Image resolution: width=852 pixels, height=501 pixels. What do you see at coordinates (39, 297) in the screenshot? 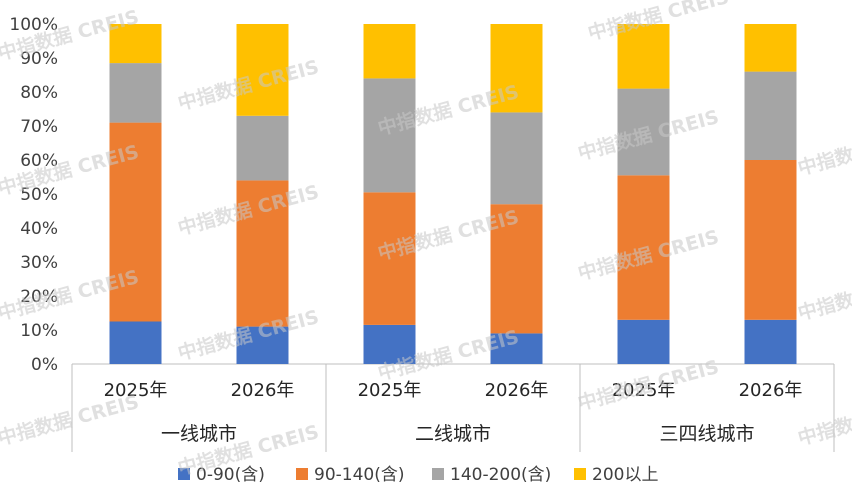
I see `y-tick-label: 20%` at bounding box center [39, 297].